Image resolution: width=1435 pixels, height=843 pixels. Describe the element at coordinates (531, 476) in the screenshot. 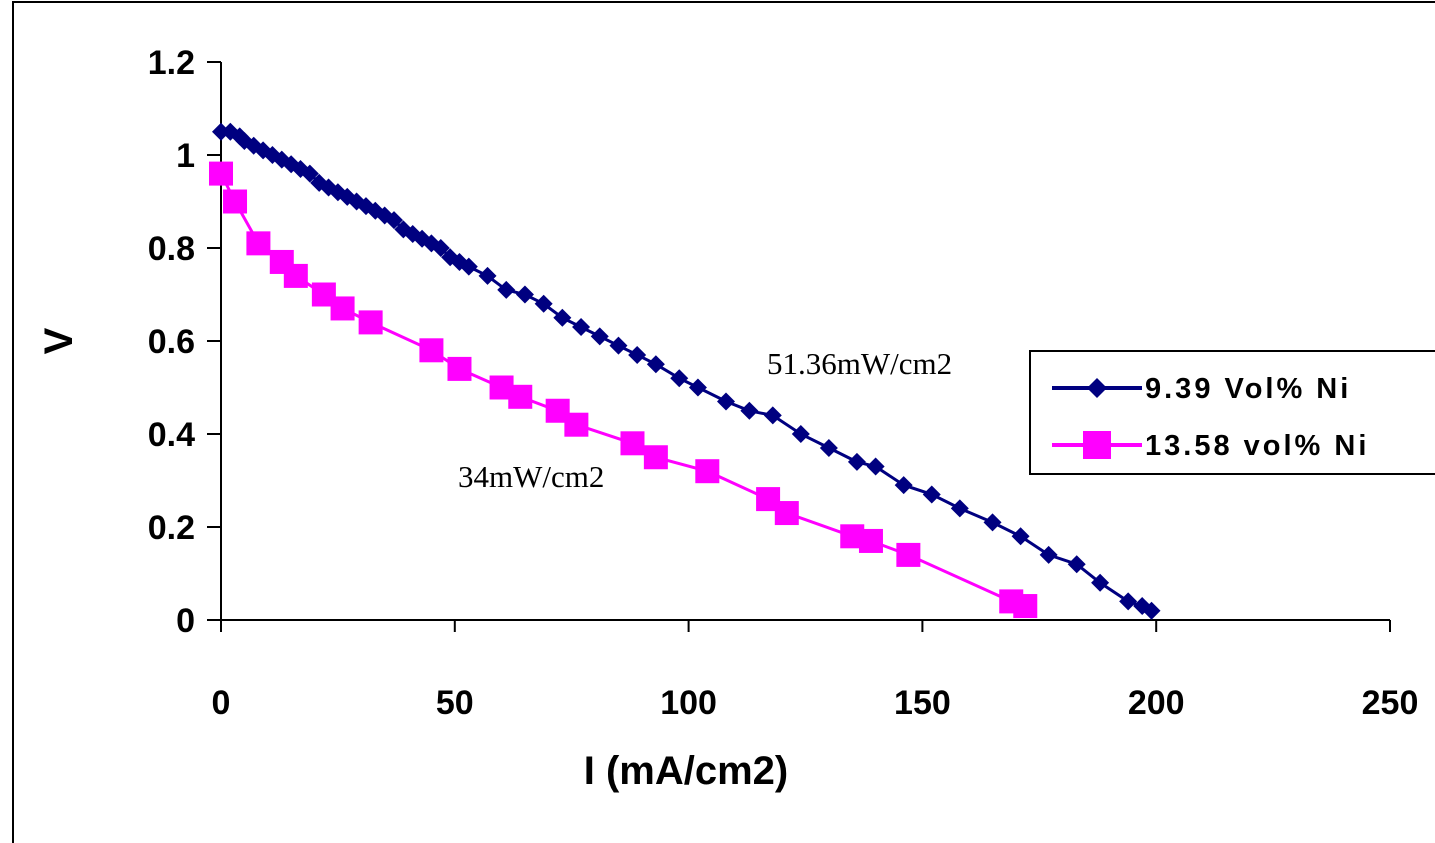

I see `annotation-power-density-series-2: 34mW/cm2` at that location.